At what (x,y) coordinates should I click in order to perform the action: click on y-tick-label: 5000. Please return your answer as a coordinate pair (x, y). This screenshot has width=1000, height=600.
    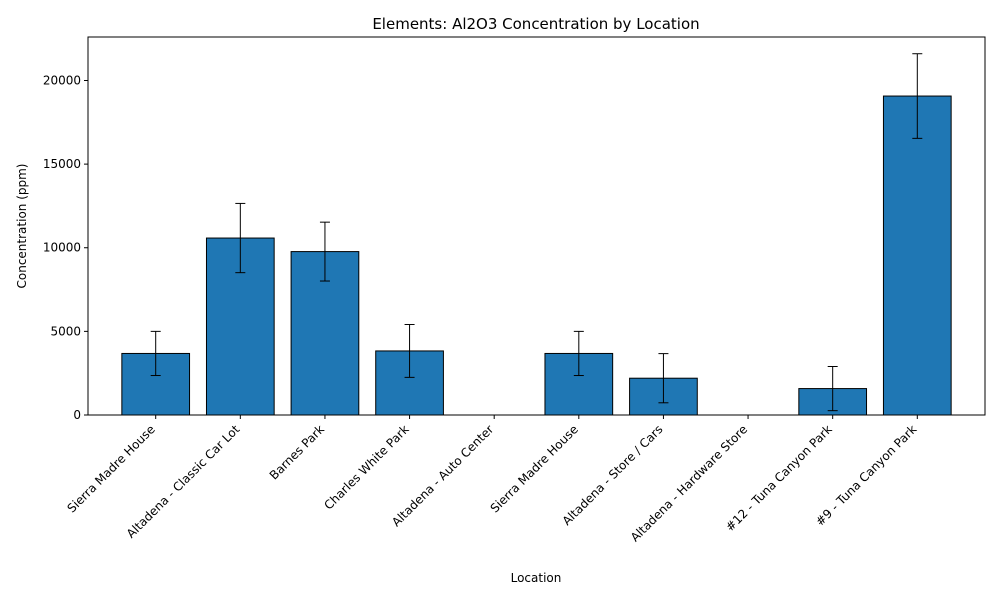
    Looking at the image, I should click on (65, 331).